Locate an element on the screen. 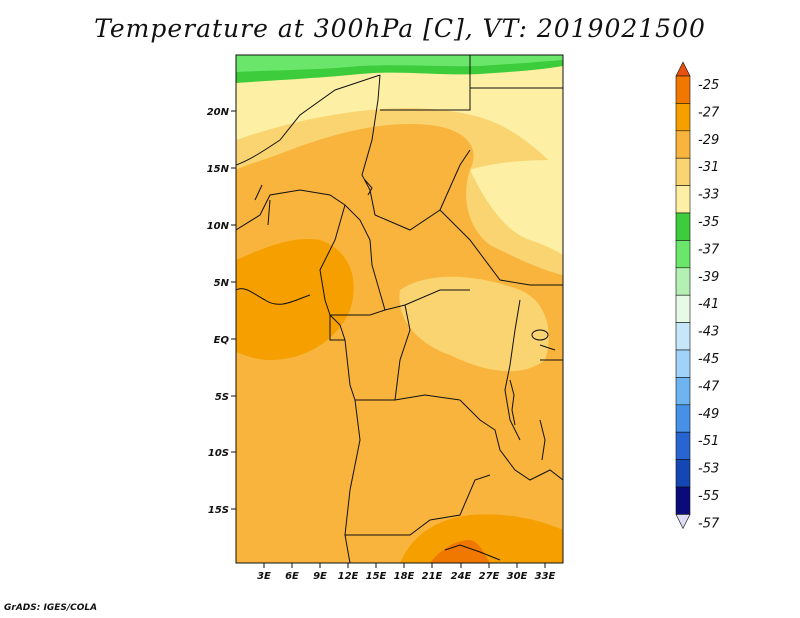 The height and width of the screenshot is (618, 800). lake-chad is located at coordinates (368, 187).